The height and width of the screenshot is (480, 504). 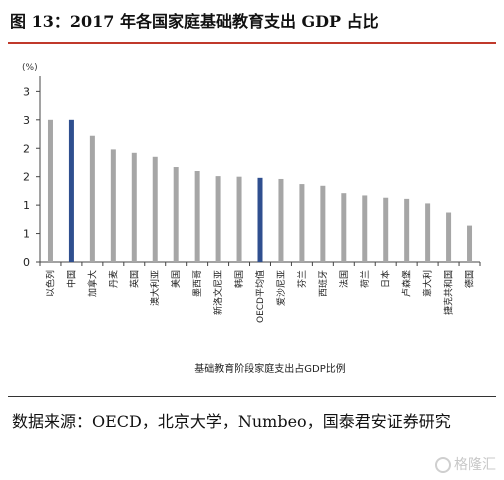 I want to click on x-tick-label: 西班牙, so click(x=323, y=283).